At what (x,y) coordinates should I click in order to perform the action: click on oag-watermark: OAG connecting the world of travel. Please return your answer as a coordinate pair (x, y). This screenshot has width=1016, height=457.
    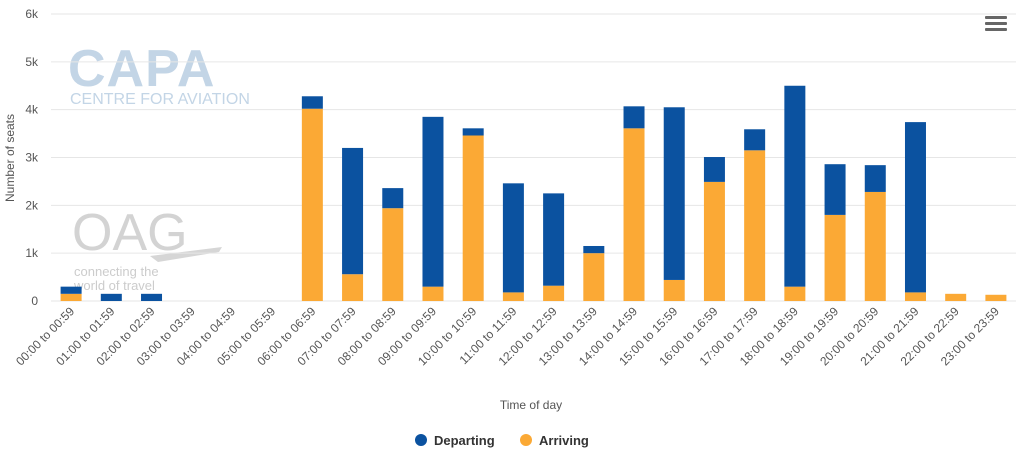
    Looking at the image, I should click on (147, 248).